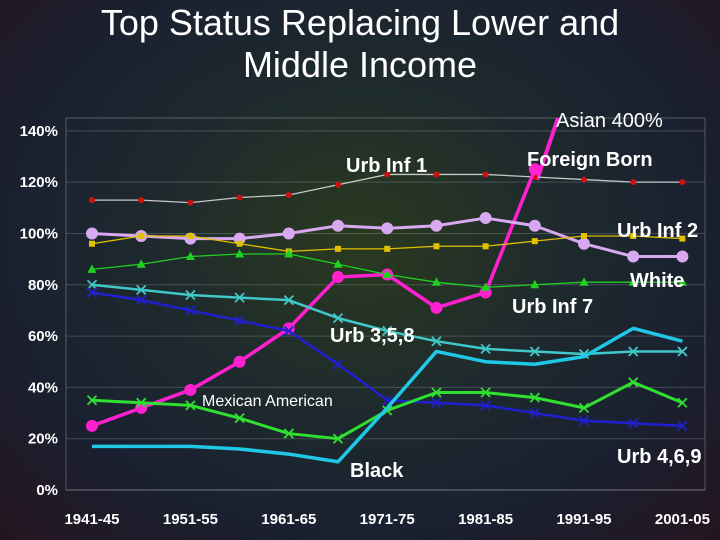 This screenshot has height=540, width=720. What do you see at coordinates (43, 387) in the screenshot?
I see `y-tick-label: 40%` at bounding box center [43, 387].